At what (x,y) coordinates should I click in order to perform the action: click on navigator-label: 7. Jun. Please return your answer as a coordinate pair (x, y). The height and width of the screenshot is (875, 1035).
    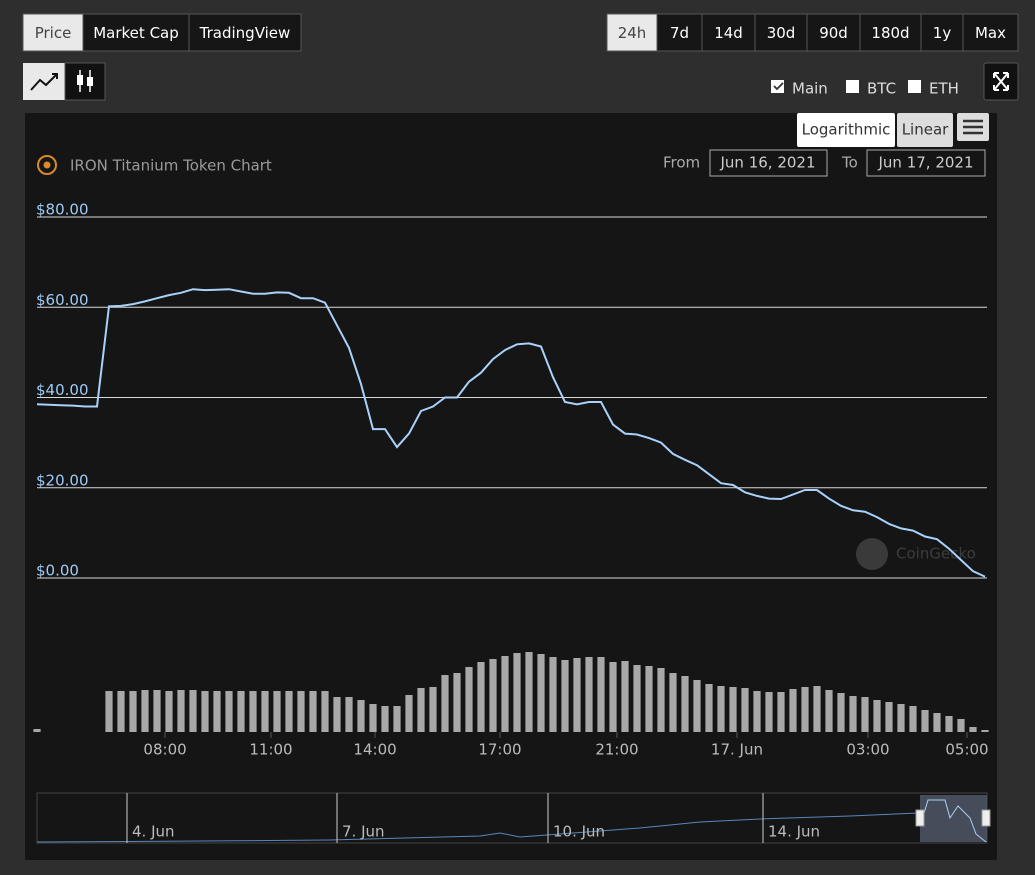
    Looking at the image, I should click on (363, 832).